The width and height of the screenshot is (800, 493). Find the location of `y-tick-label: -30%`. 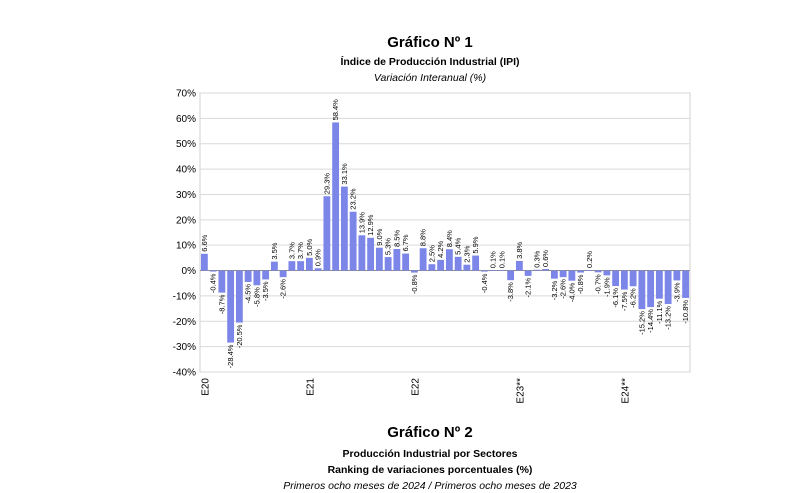

y-tick-label: -30% is located at coordinates (184, 347).